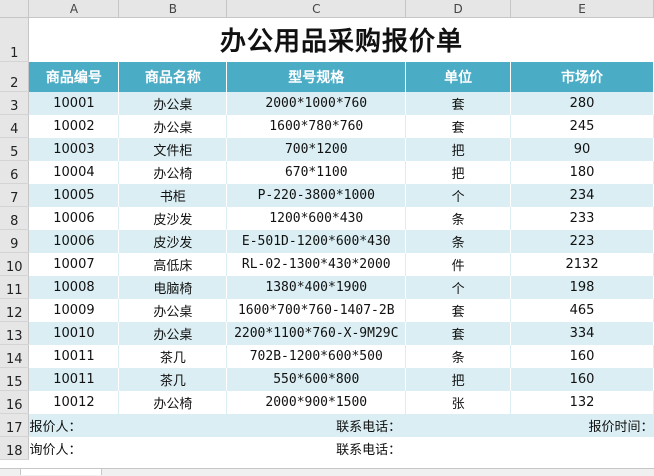  Describe the element at coordinates (582, 333) in the screenshot. I see `cell-price: 334` at that location.